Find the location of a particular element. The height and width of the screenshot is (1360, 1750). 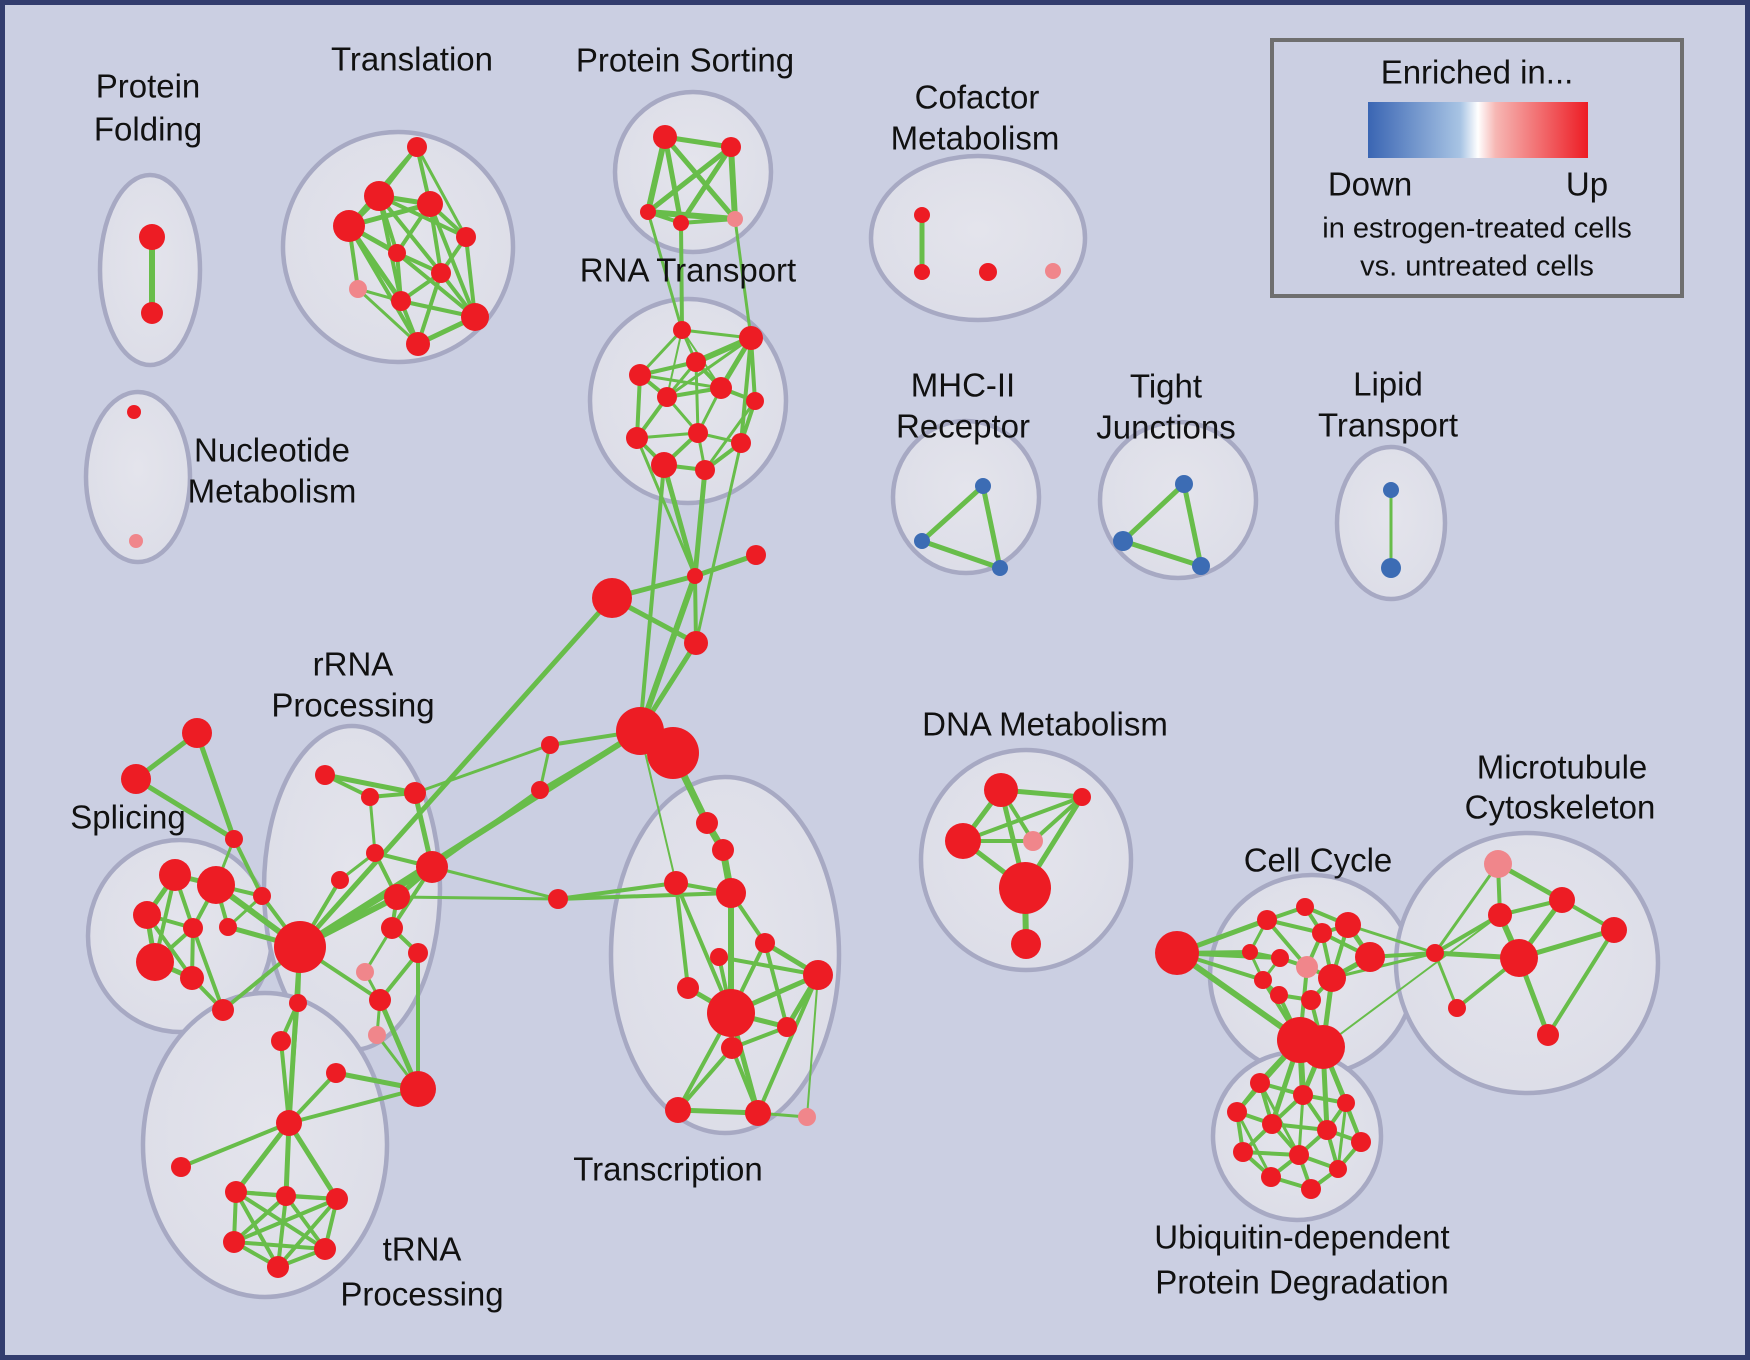

network-node-c2 is located at coordinates (756, 555).